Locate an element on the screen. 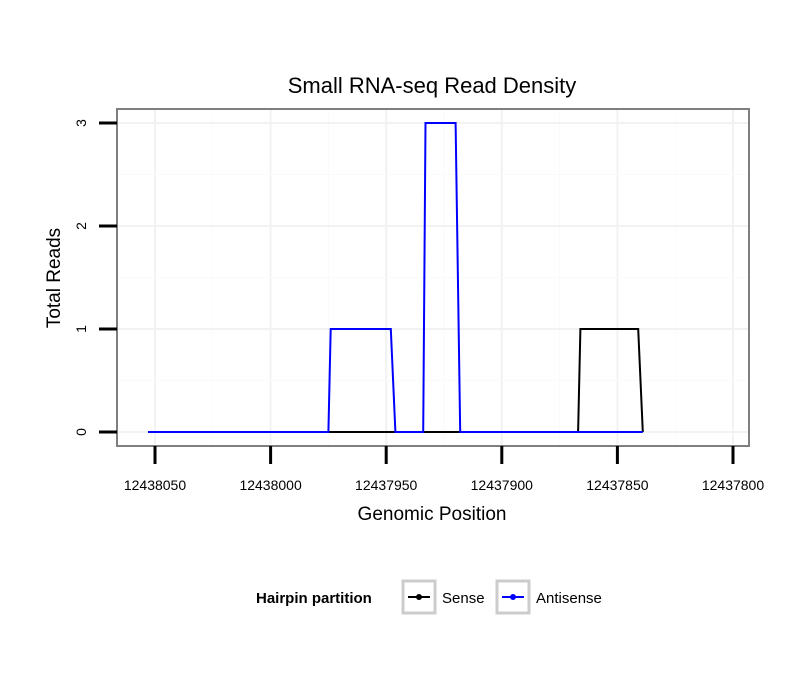 The height and width of the screenshot is (690, 810). chart-title: Small RNA-seq Read Density is located at coordinates (432, 85).